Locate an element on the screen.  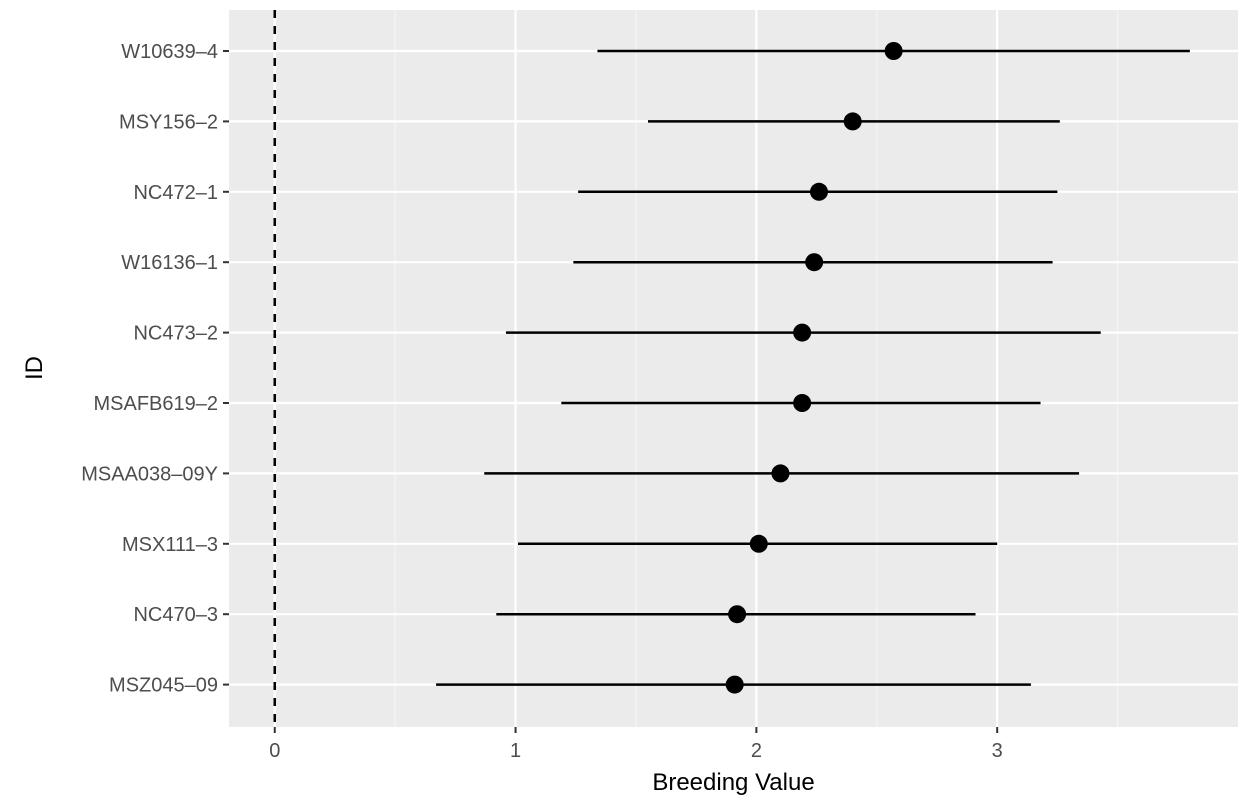
x-tick-label: 3 is located at coordinates (997, 751).